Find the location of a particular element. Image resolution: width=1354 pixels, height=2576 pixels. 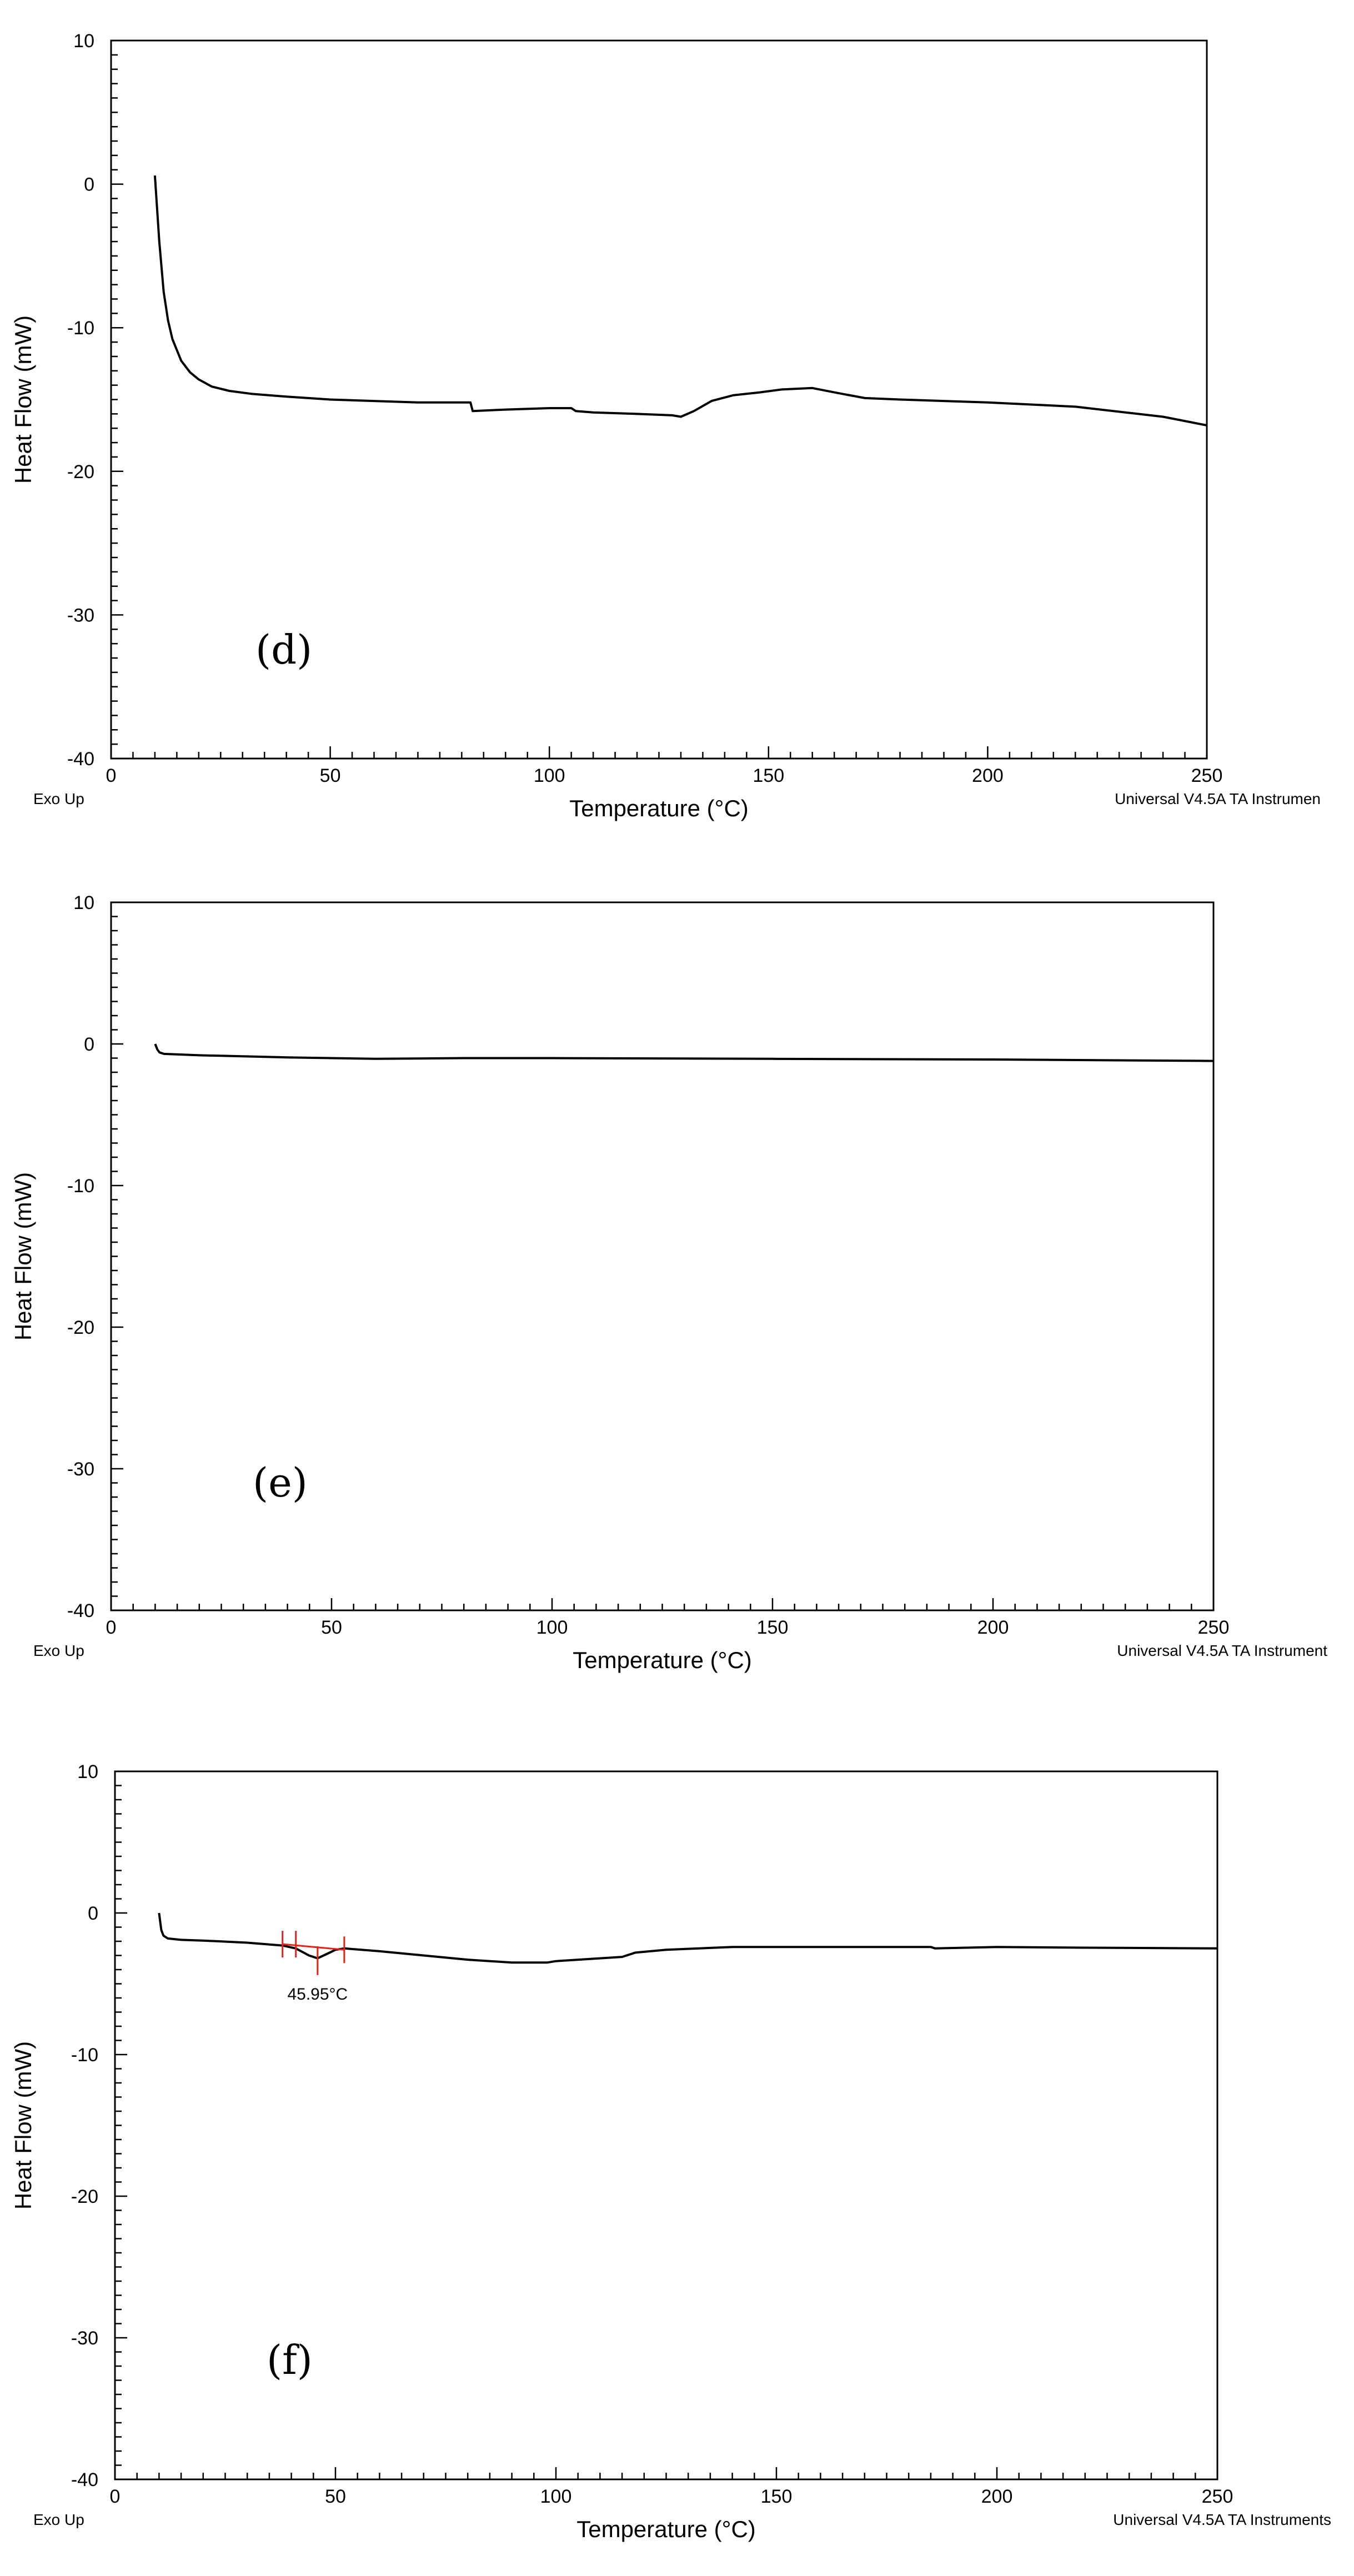

instrument-note: Universal V4.5A TA Instruments is located at coordinates (1222, 2519).